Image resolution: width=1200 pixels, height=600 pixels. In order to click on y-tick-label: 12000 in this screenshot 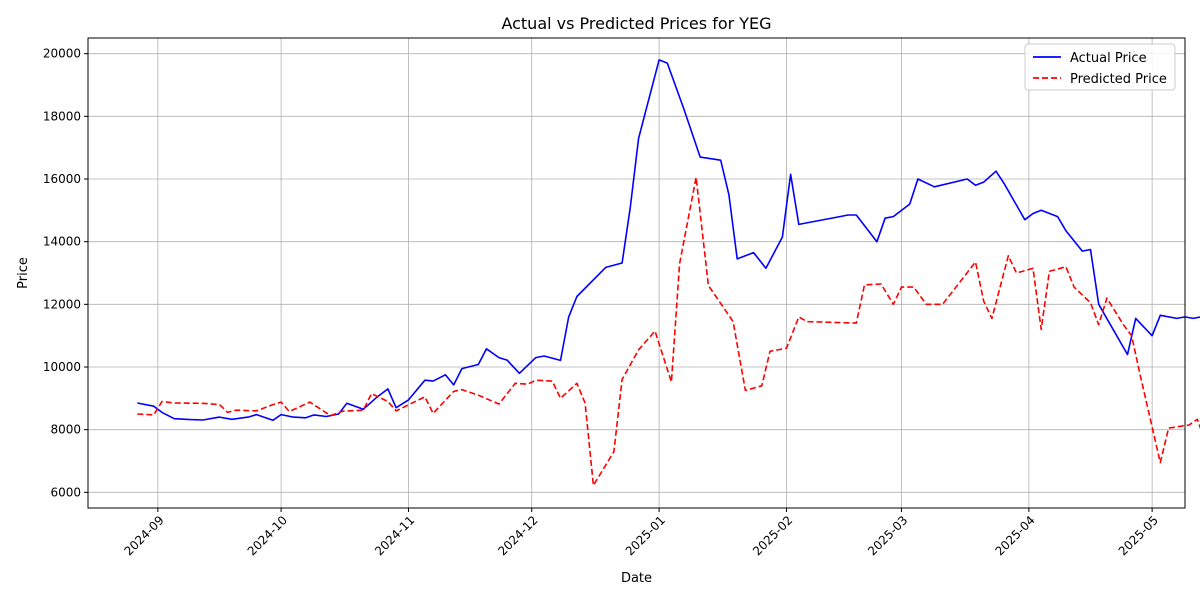, I will do `click(62, 304)`.